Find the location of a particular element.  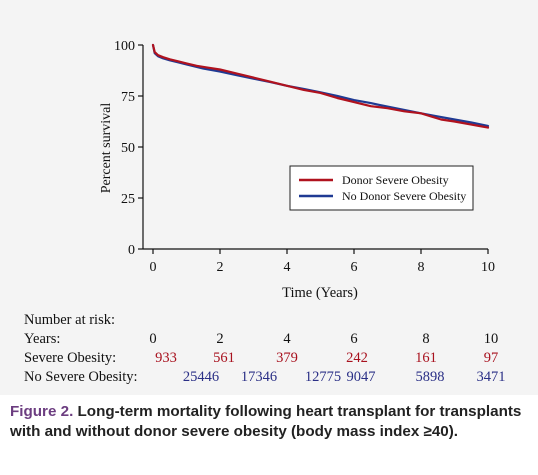

y-tick-label: 50 is located at coordinates (128, 148).